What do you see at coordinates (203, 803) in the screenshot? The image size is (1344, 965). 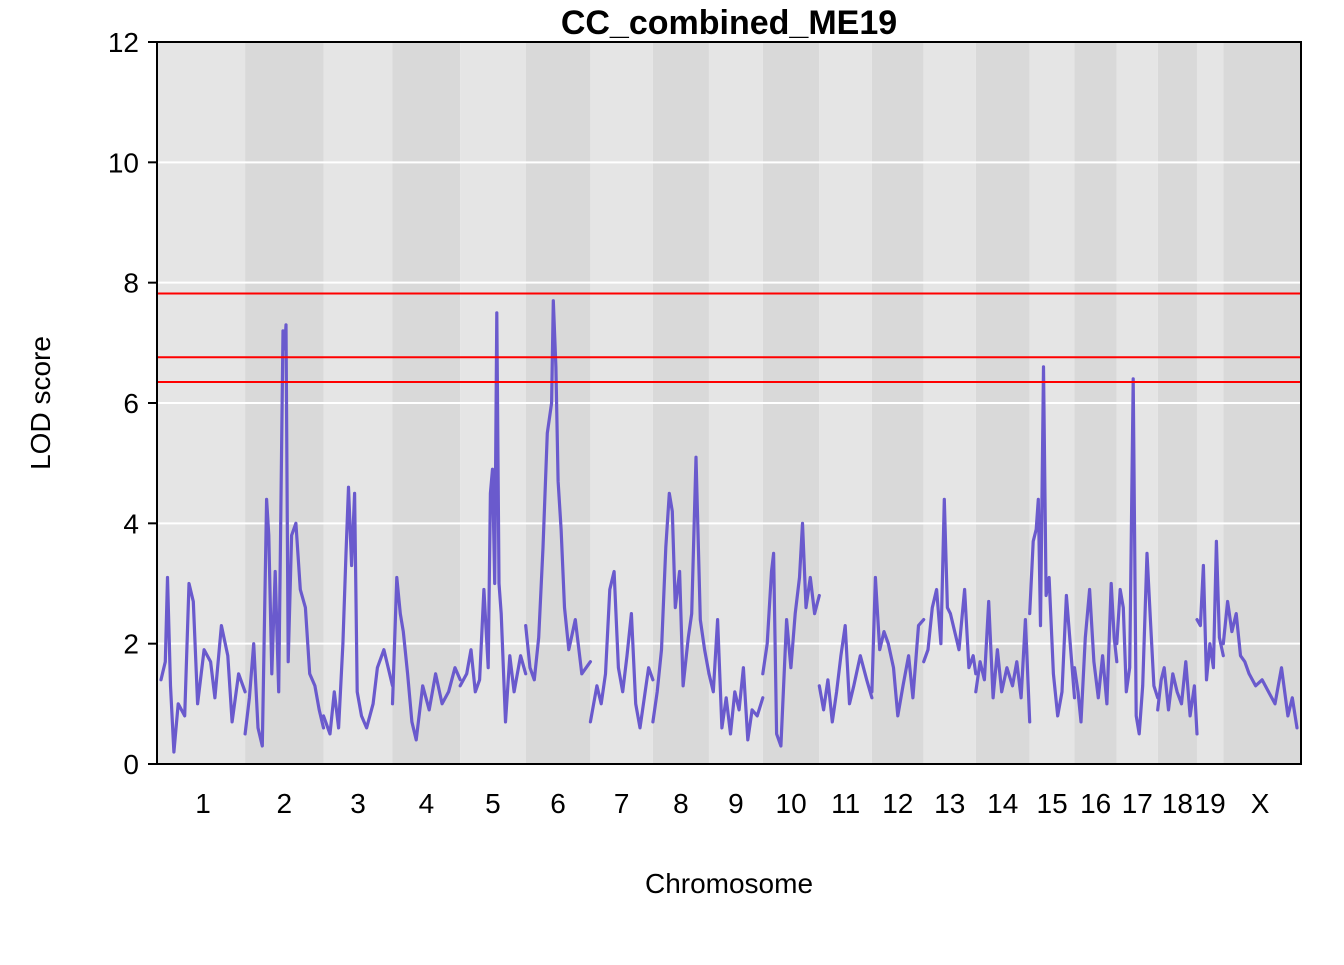 I see `x-tick-label: 1` at bounding box center [203, 803].